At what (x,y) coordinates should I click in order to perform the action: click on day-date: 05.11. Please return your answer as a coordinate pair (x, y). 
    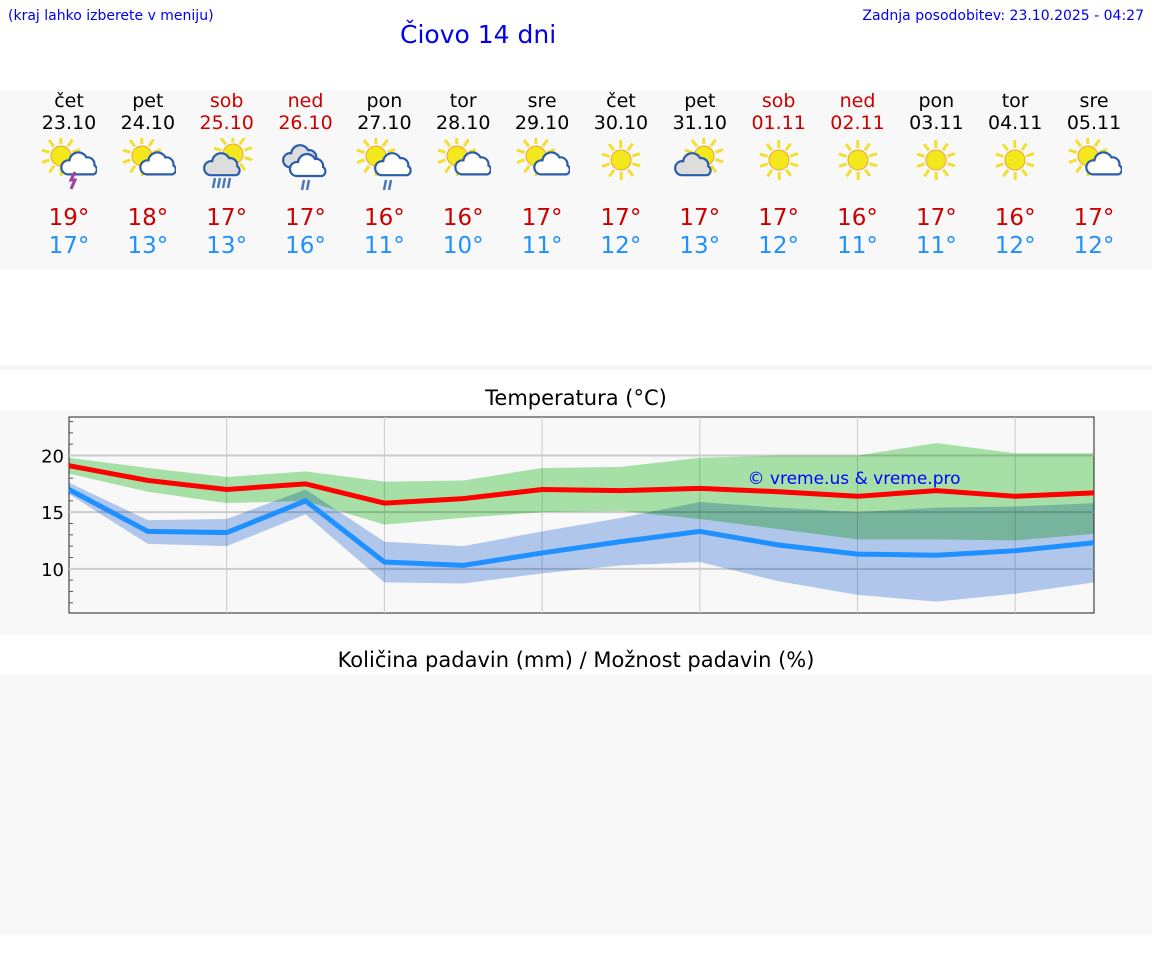
    Looking at the image, I should click on (1094, 123).